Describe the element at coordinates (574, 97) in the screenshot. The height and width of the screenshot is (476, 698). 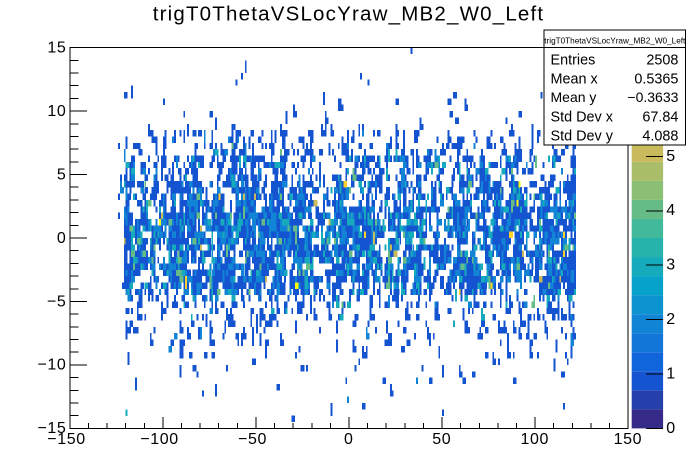
I see `svg-text: Mean y` at that location.